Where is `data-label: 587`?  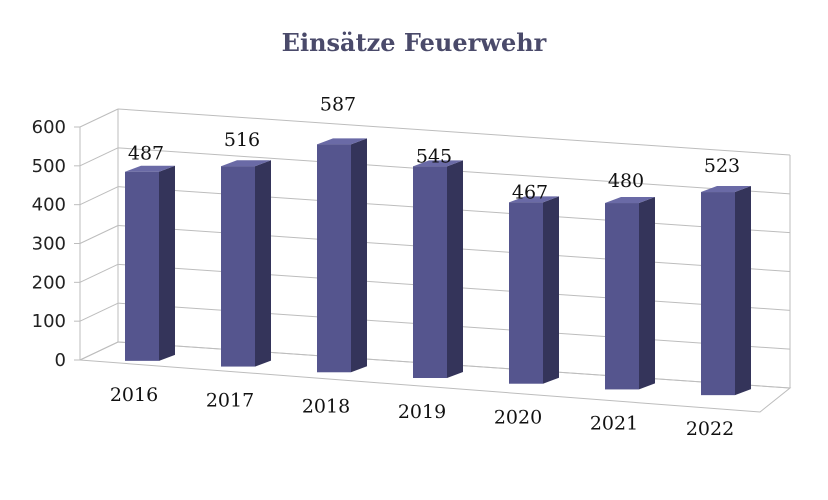 data-label: 587 is located at coordinates (338, 104).